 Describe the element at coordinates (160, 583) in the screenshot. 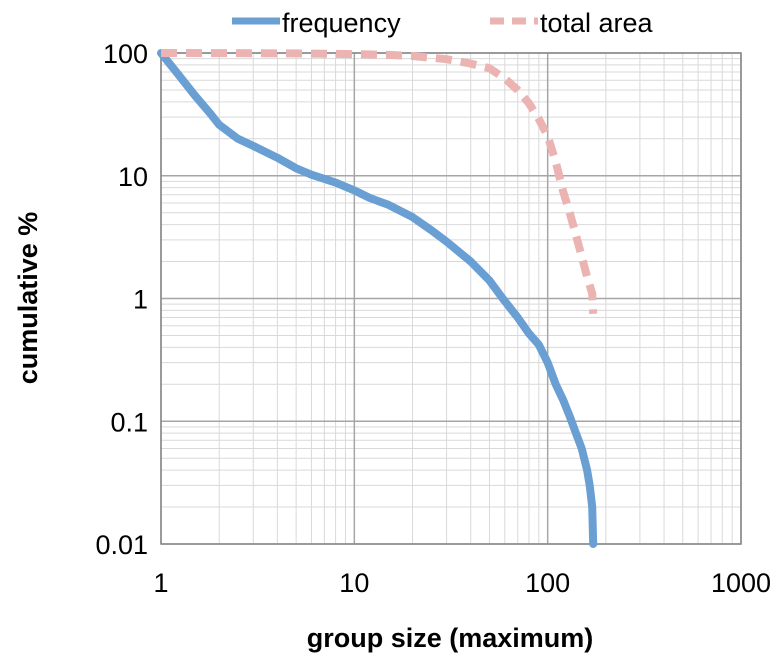

I see `x-tick-label: 1` at that location.